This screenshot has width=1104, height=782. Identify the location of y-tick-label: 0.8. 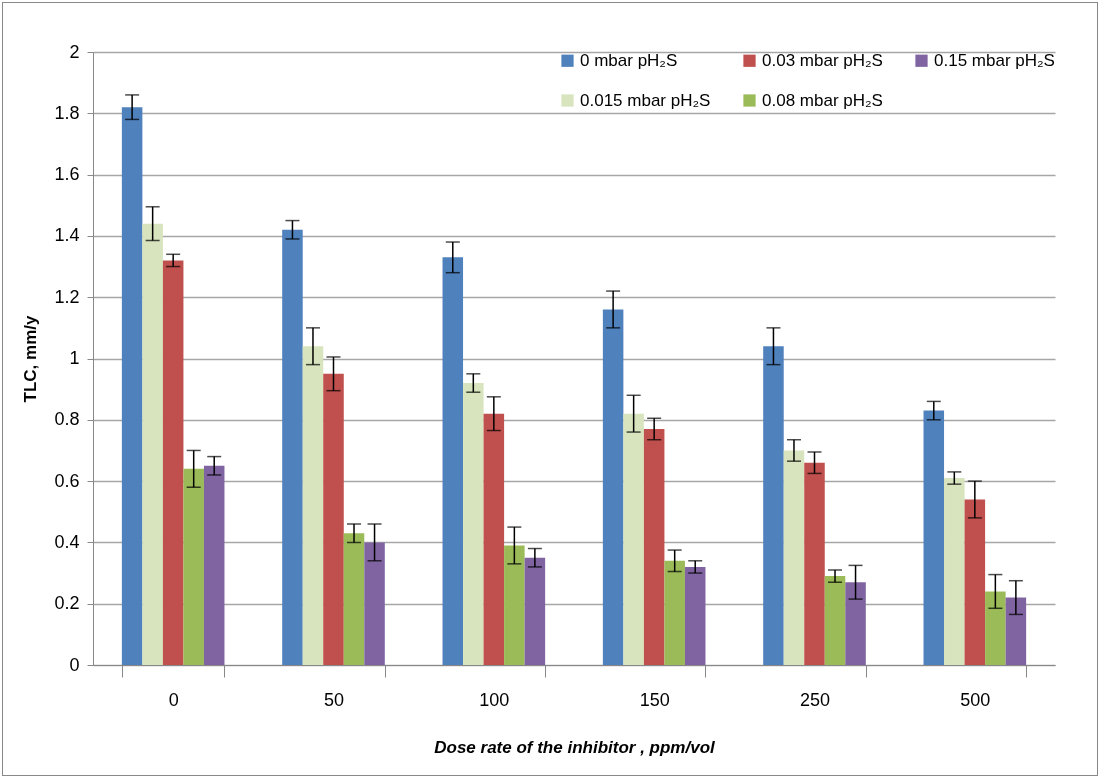
(67, 419).